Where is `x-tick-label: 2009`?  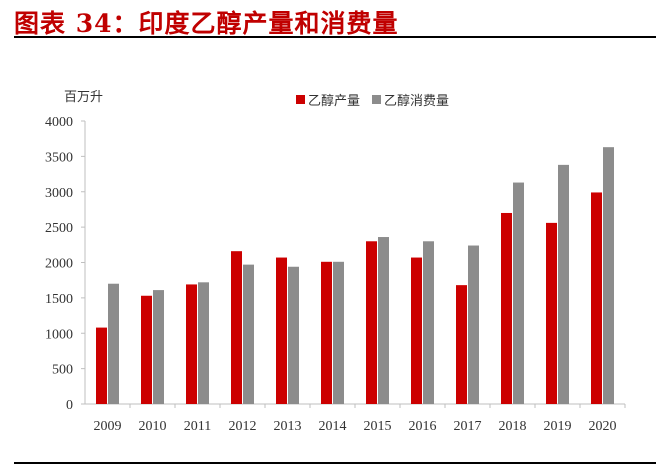
x-tick-label: 2009 is located at coordinates (108, 426).